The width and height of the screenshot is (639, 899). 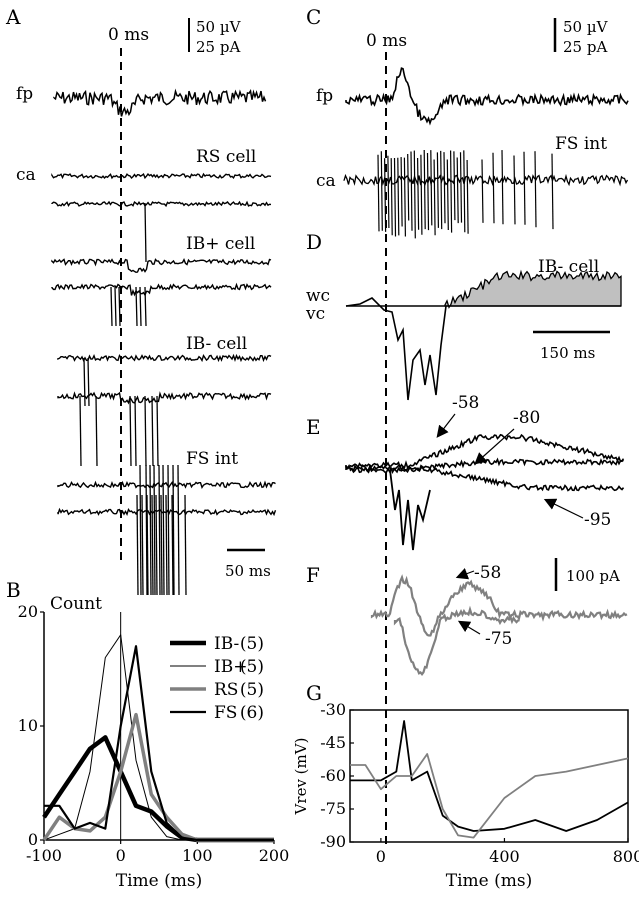 I want to click on panel-b-legend-n-0: (5), so click(x=252, y=644).